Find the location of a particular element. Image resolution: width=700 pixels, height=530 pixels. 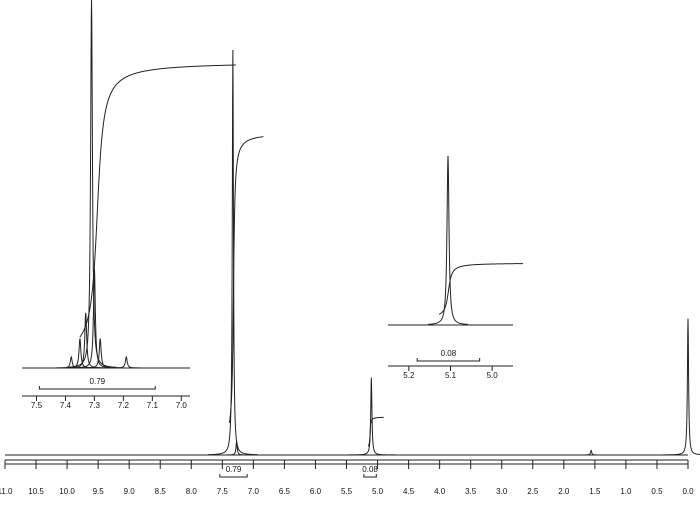

x-tick-label: 5.2 is located at coordinates (409, 375).